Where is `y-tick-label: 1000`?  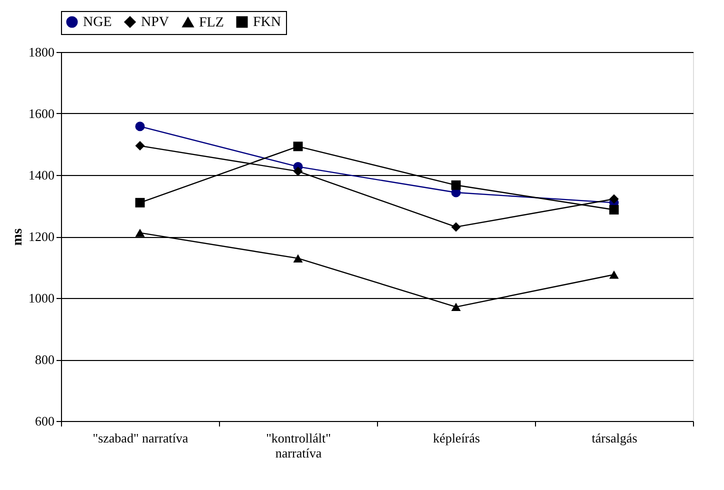 y-tick-label: 1000 is located at coordinates (41, 298).